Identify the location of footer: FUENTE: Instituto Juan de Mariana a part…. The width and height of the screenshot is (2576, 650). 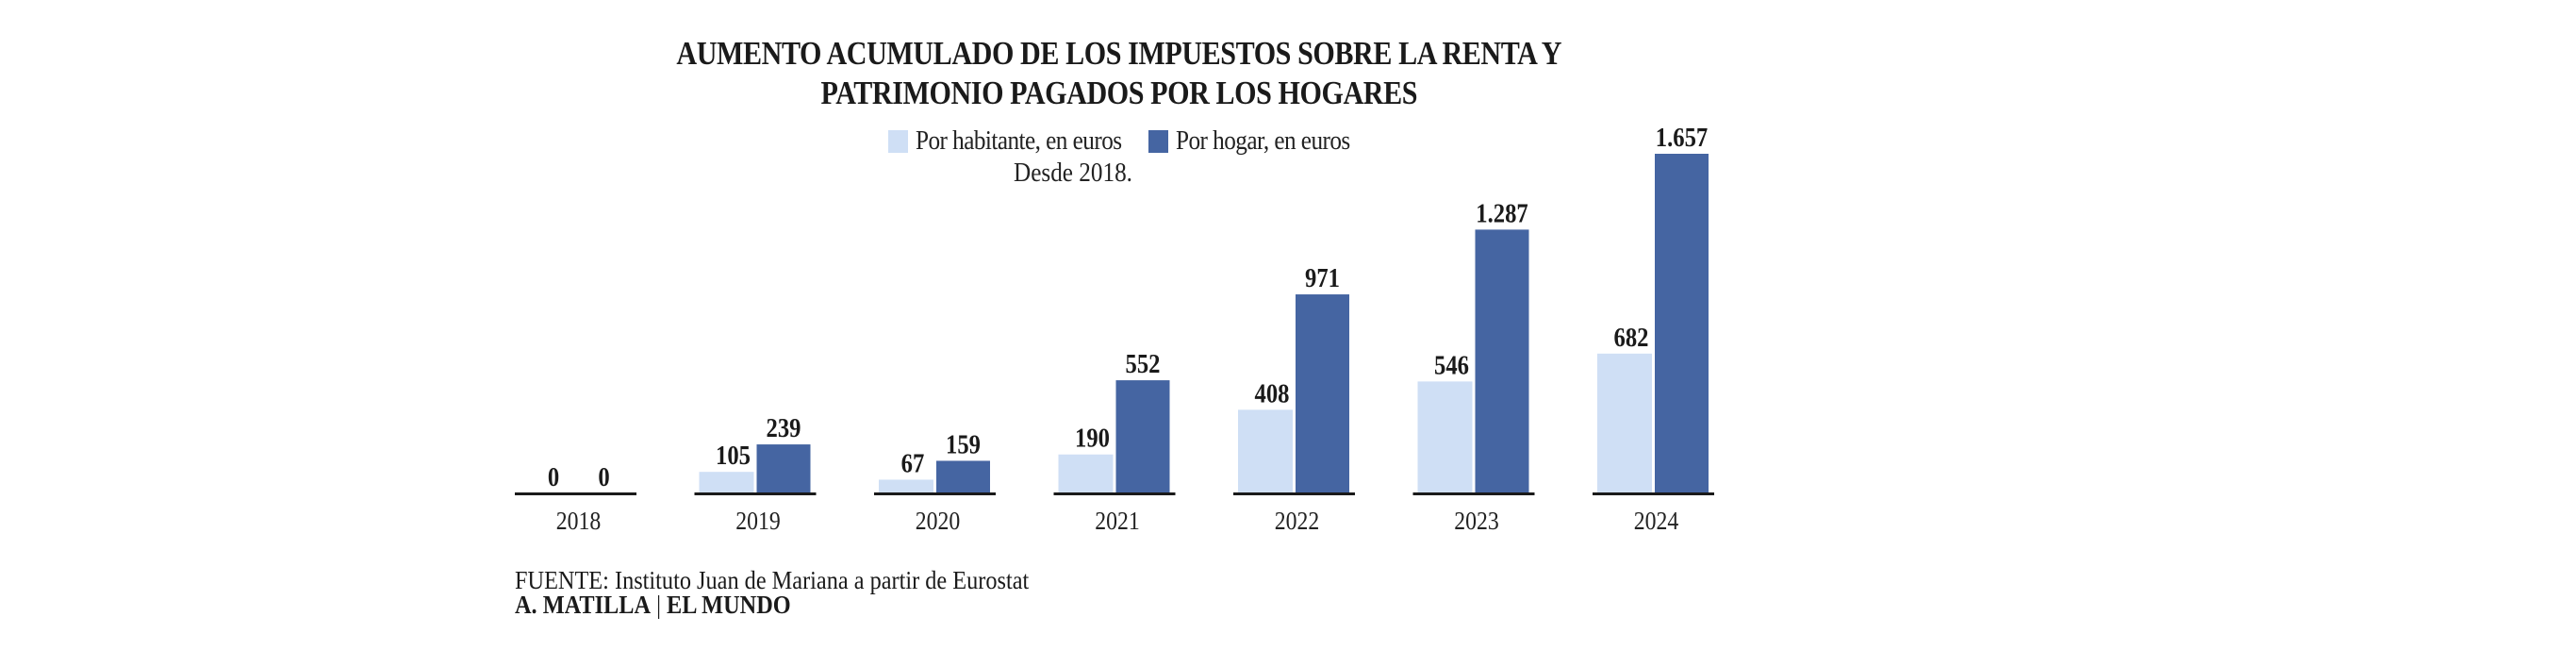
(800, 593).